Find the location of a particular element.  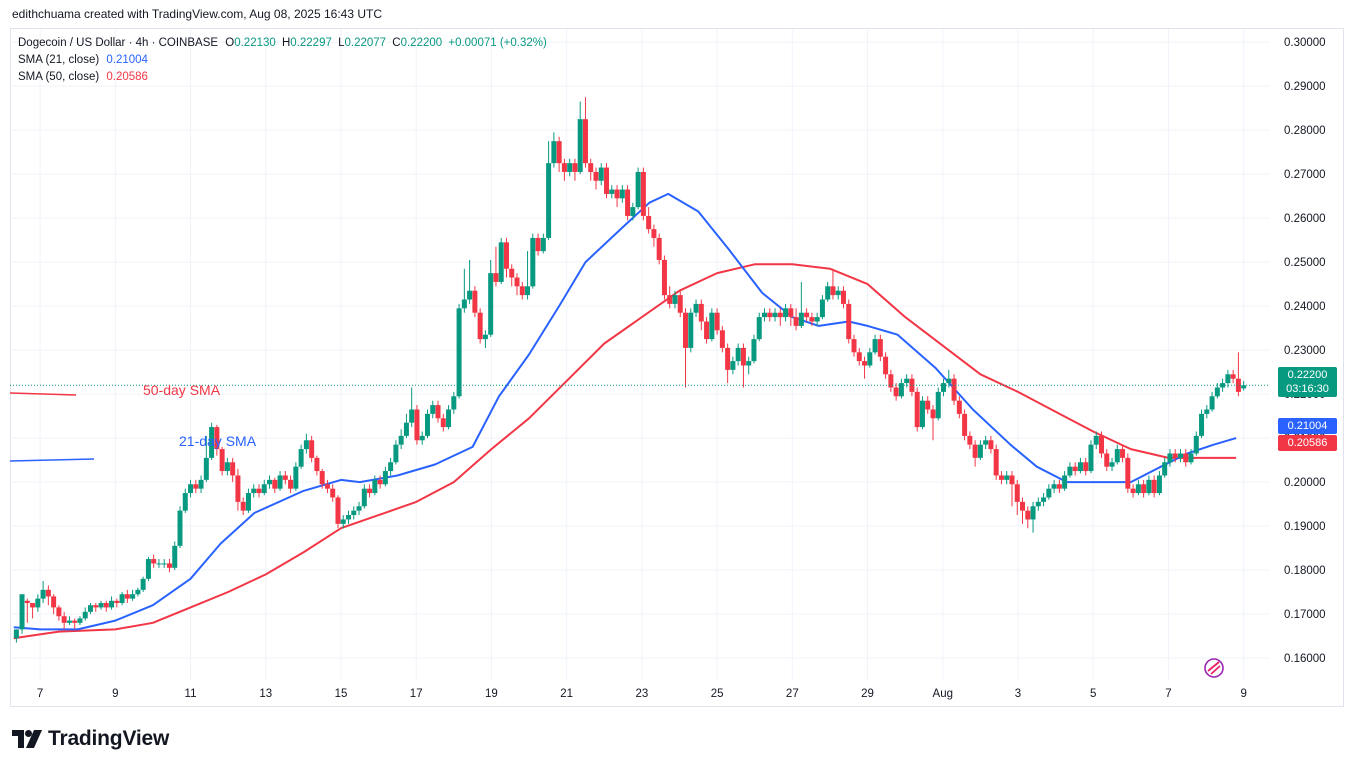

x-tick-label: 11 is located at coordinates (191, 694).